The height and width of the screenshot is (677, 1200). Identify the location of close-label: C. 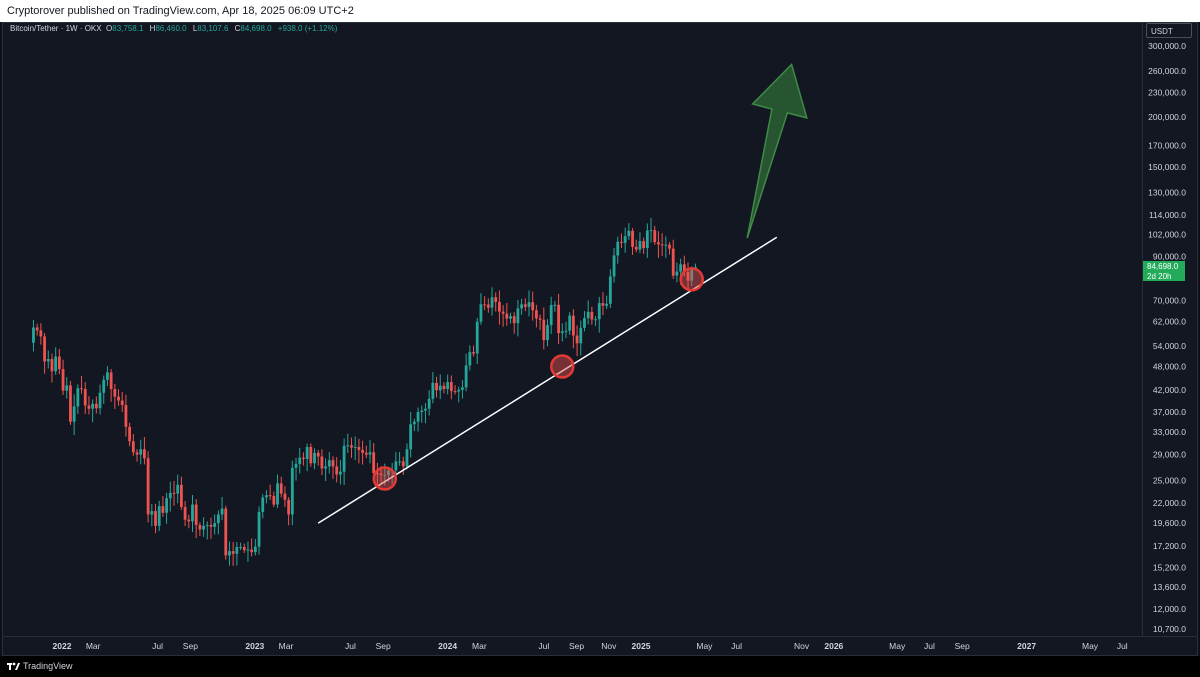
(237, 28).